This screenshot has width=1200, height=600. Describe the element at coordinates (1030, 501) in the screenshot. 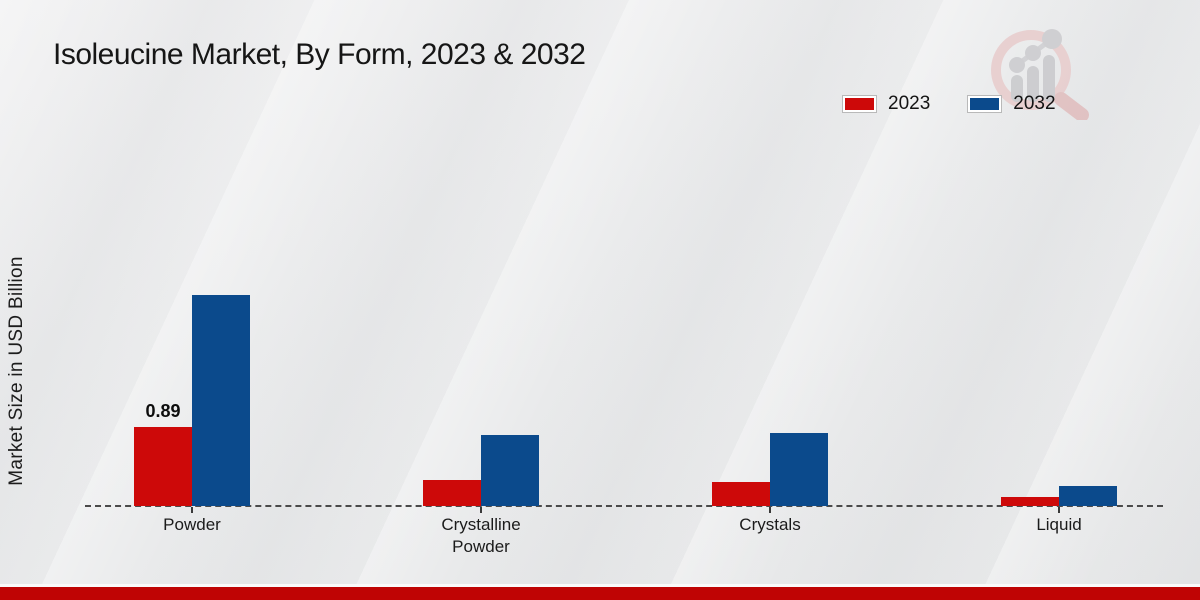

I see `bar-2023-liquid` at that location.